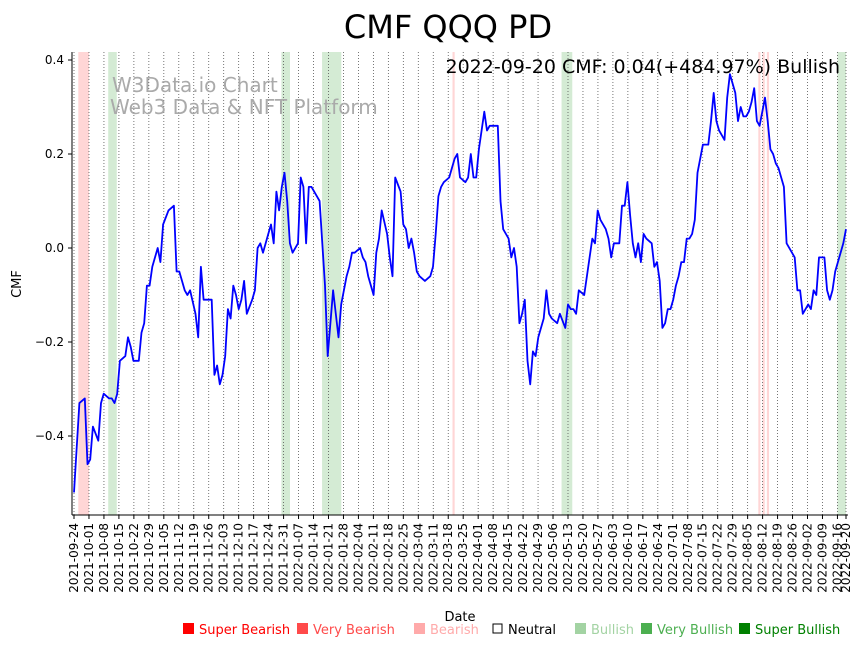 The height and width of the screenshot is (646, 867). I want to click on x-tick-label: 2022-01-14, so click(314, 558).